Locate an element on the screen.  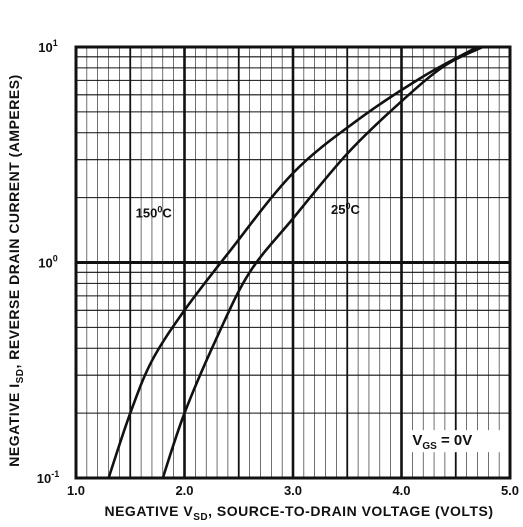
x-tick-label: 2.0 is located at coordinates (184, 490).